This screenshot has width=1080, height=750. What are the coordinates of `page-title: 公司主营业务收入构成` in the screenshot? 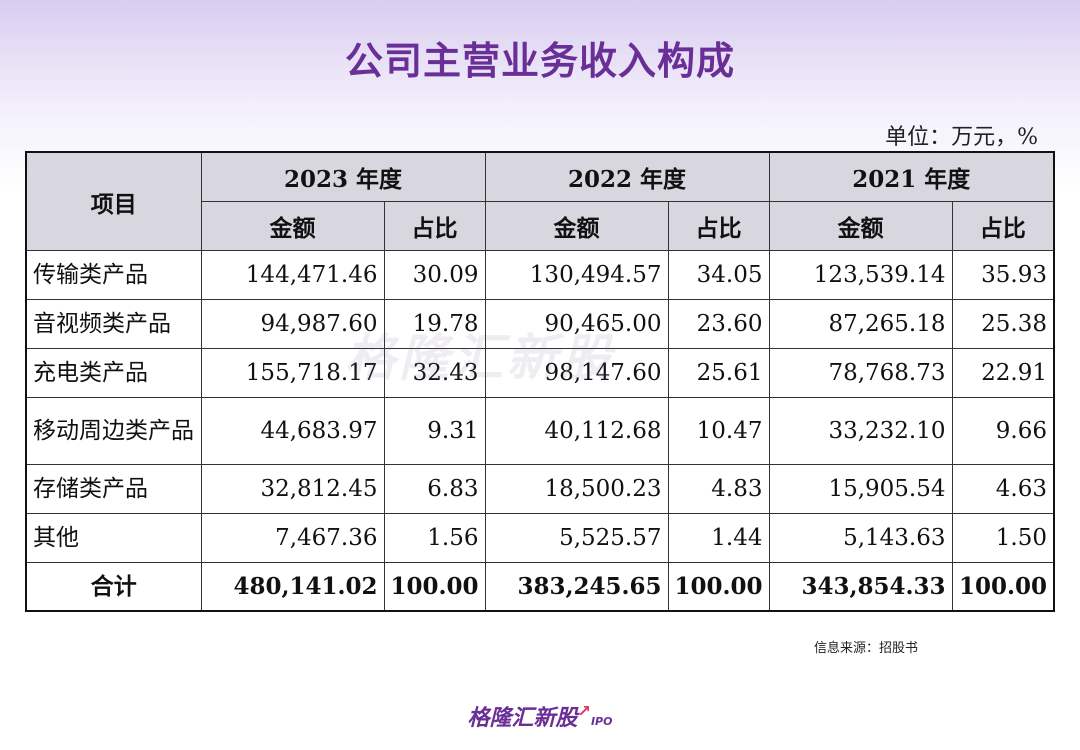 It's located at (539, 61).